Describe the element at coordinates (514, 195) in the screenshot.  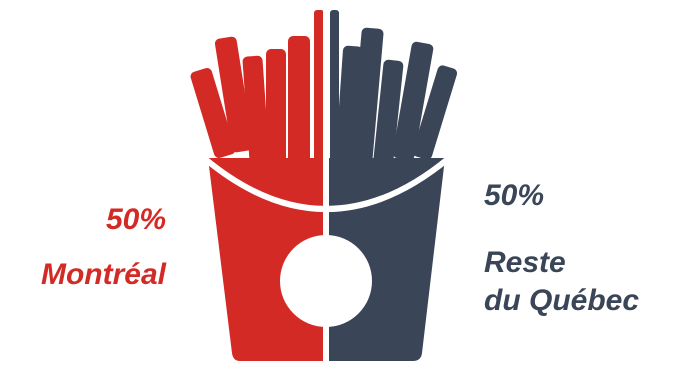
I see `rest-of-quebec-value-label: 50%` at that location.